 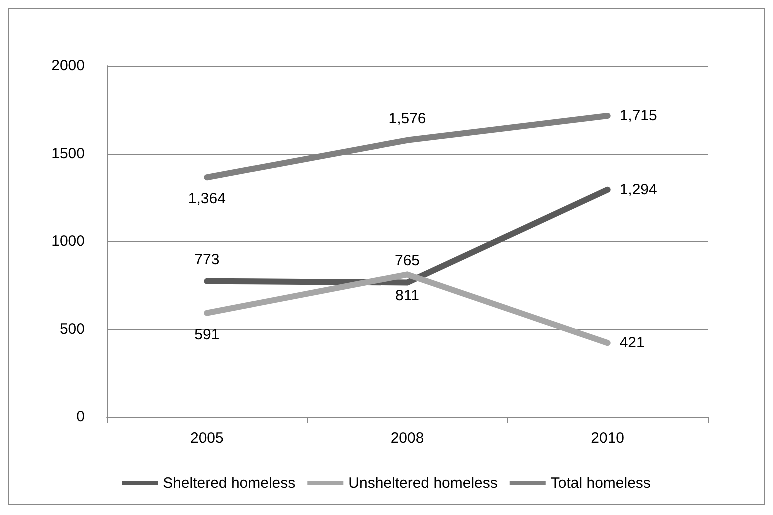 I want to click on x-tick-label: 2010, so click(x=608, y=438).